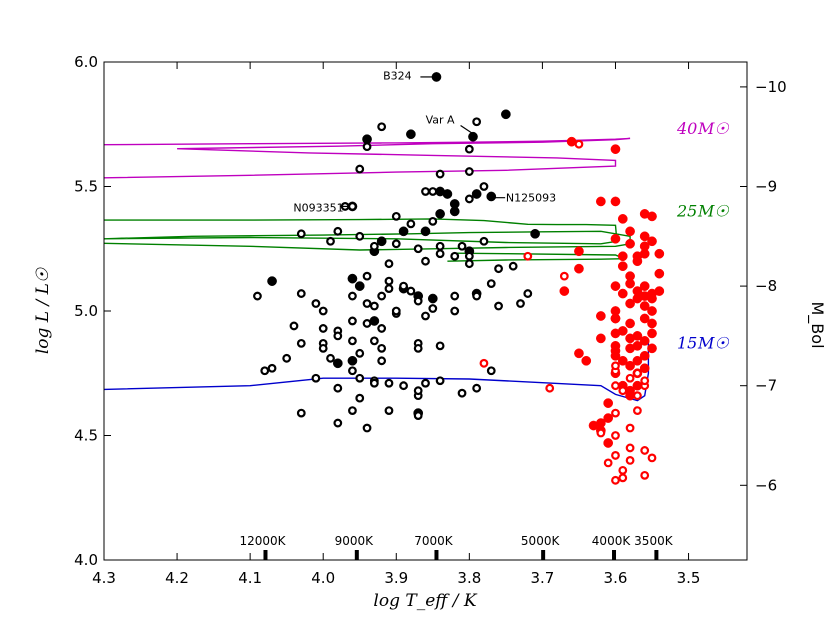 The height and width of the screenshot is (623, 830). Describe the element at coordinates (766, 485) in the screenshot. I see `mbol-tick-label-0: −6` at that location.